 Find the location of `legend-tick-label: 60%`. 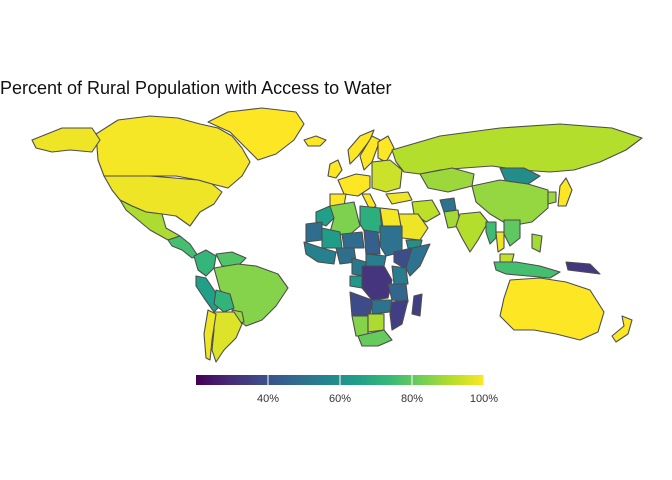

legend-tick-label: 60% is located at coordinates (340, 399).